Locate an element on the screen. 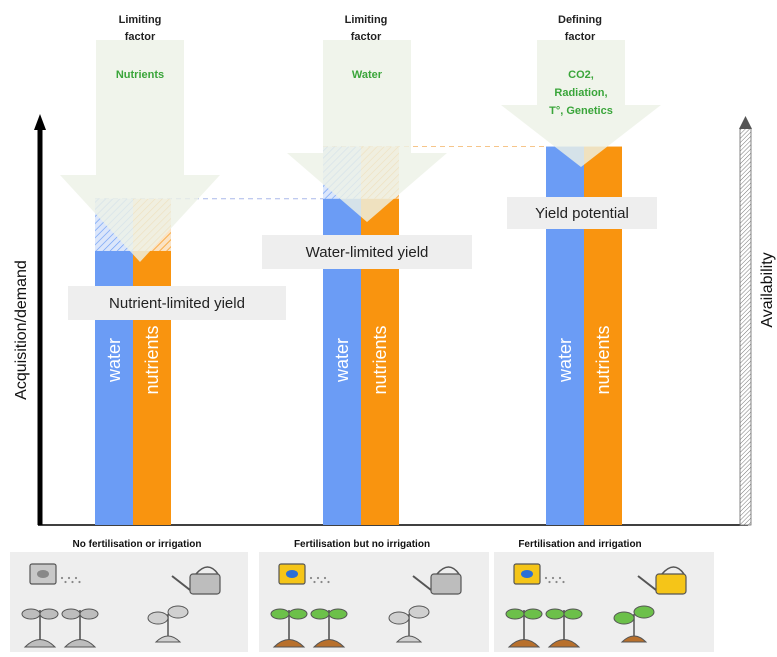 This screenshot has height=657, width=777. yield-label-3: Yield potential is located at coordinates (582, 213).